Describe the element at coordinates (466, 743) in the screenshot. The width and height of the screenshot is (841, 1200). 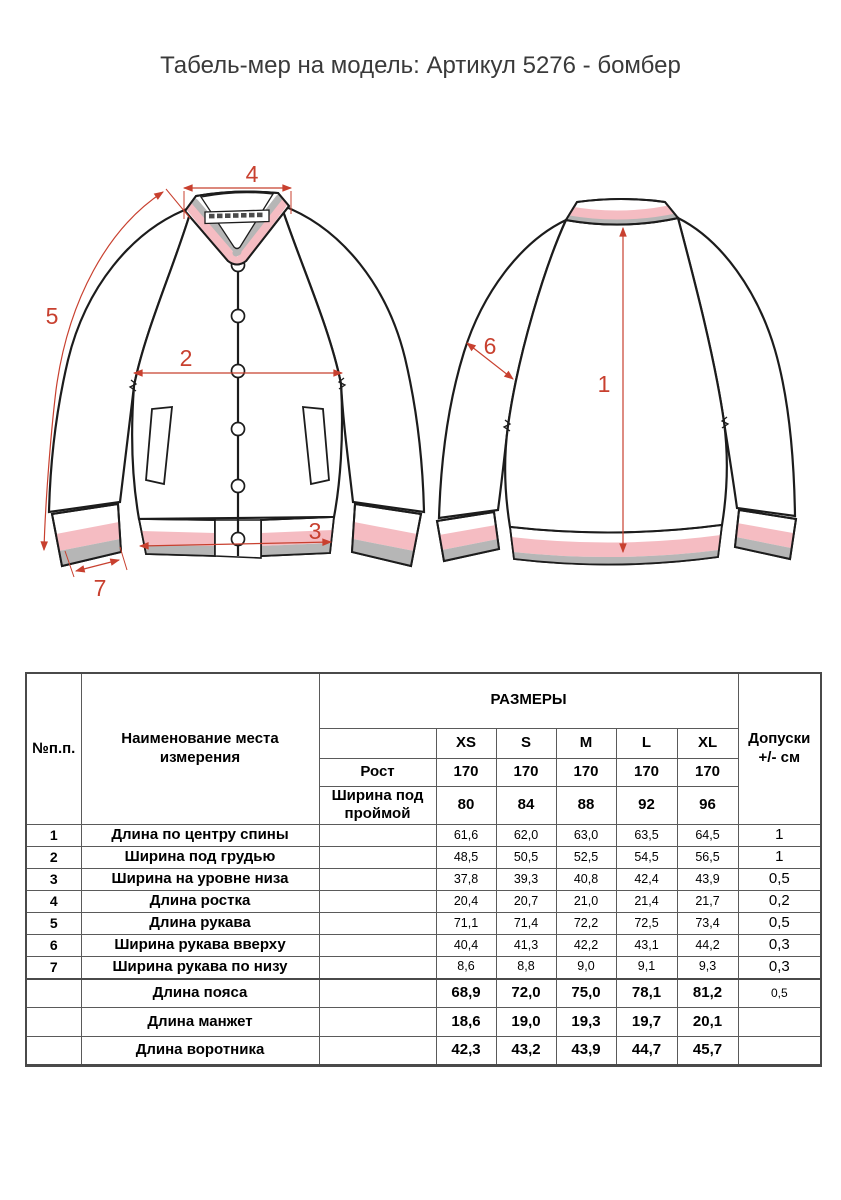
I see `header-size-xs: XS` at that location.